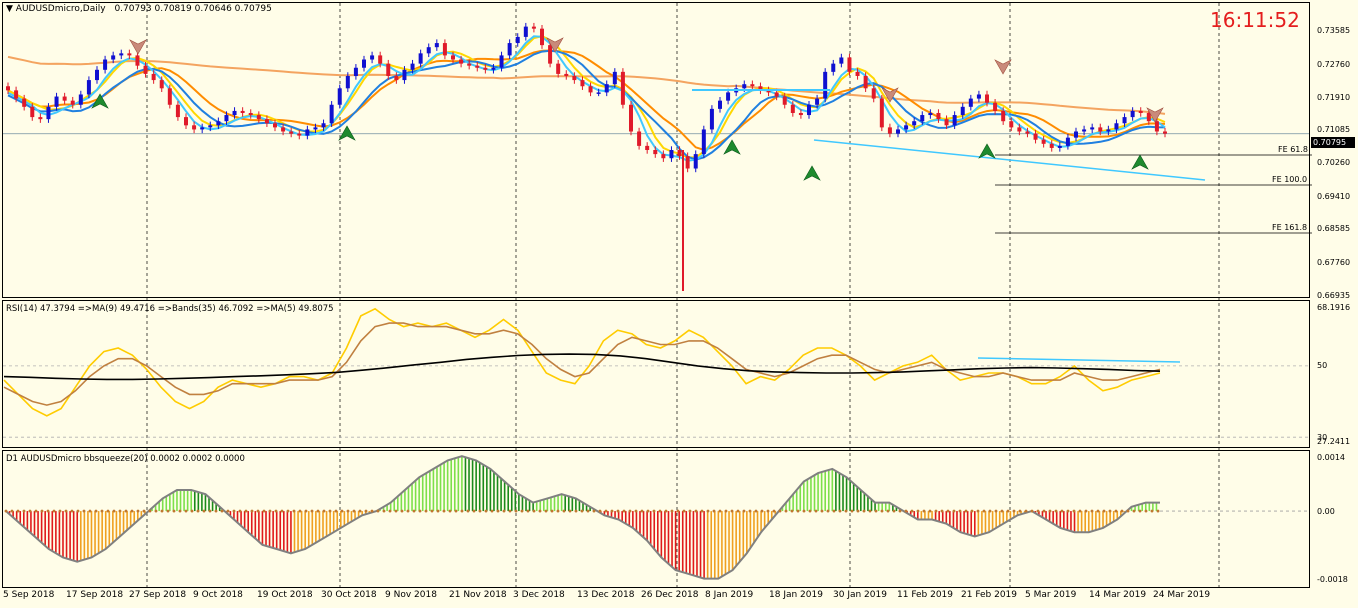 The width and height of the screenshot is (1358, 608). I want to click on current-price-marker: 0.70795, so click(1333, 142).